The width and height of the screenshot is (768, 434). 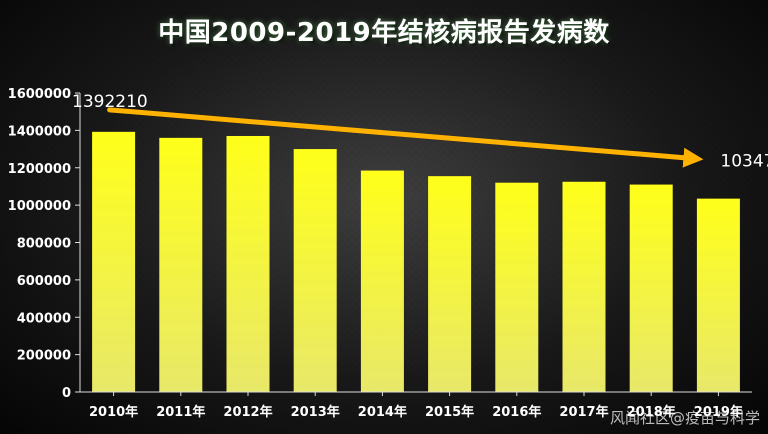 What do you see at coordinates (718, 412) in the screenshot?
I see `x-tick-label: 2019年` at bounding box center [718, 412].